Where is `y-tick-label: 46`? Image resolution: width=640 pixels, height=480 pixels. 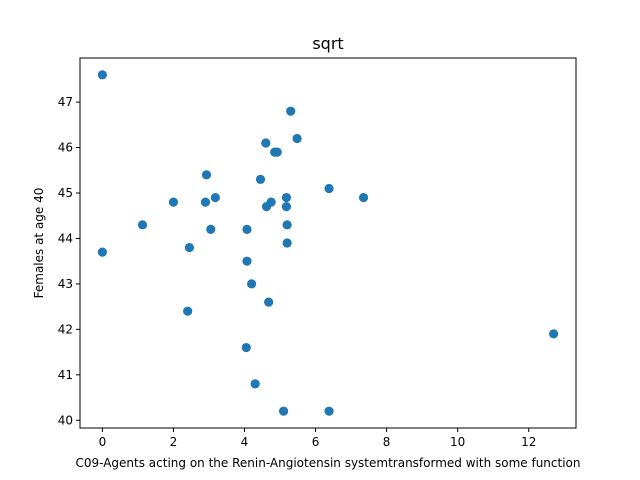
y-tick-label: 46 is located at coordinates (65, 148).